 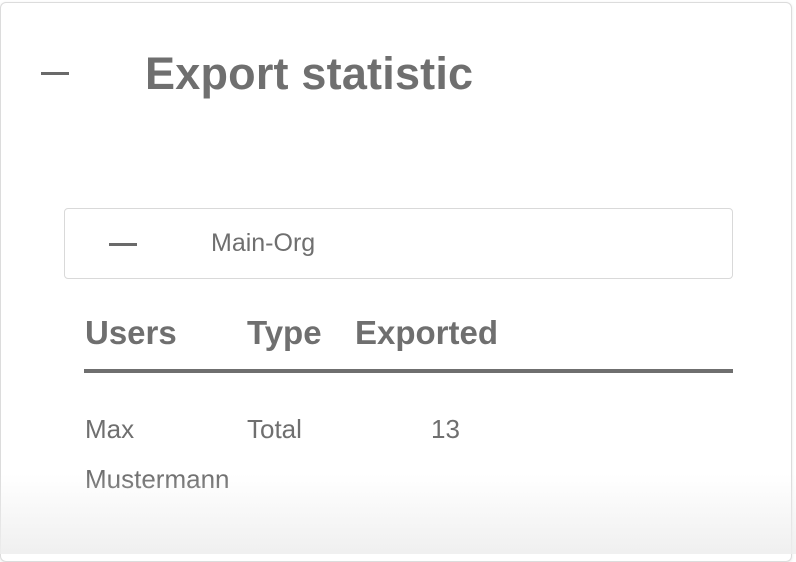 What do you see at coordinates (426, 333) in the screenshot?
I see `column-header-exported: Exported` at bounding box center [426, 333].